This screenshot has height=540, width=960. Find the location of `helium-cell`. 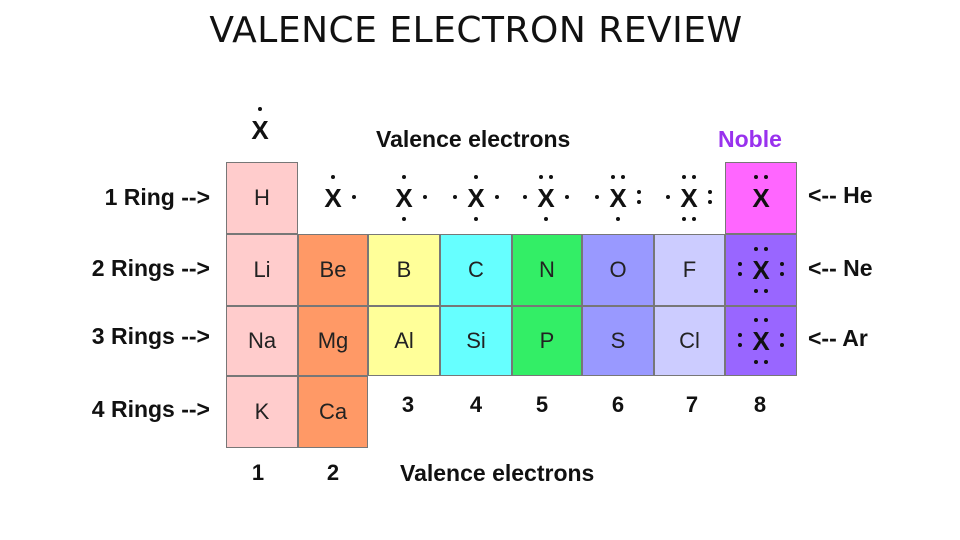

helium-cell is located at coordinates (761, 198).